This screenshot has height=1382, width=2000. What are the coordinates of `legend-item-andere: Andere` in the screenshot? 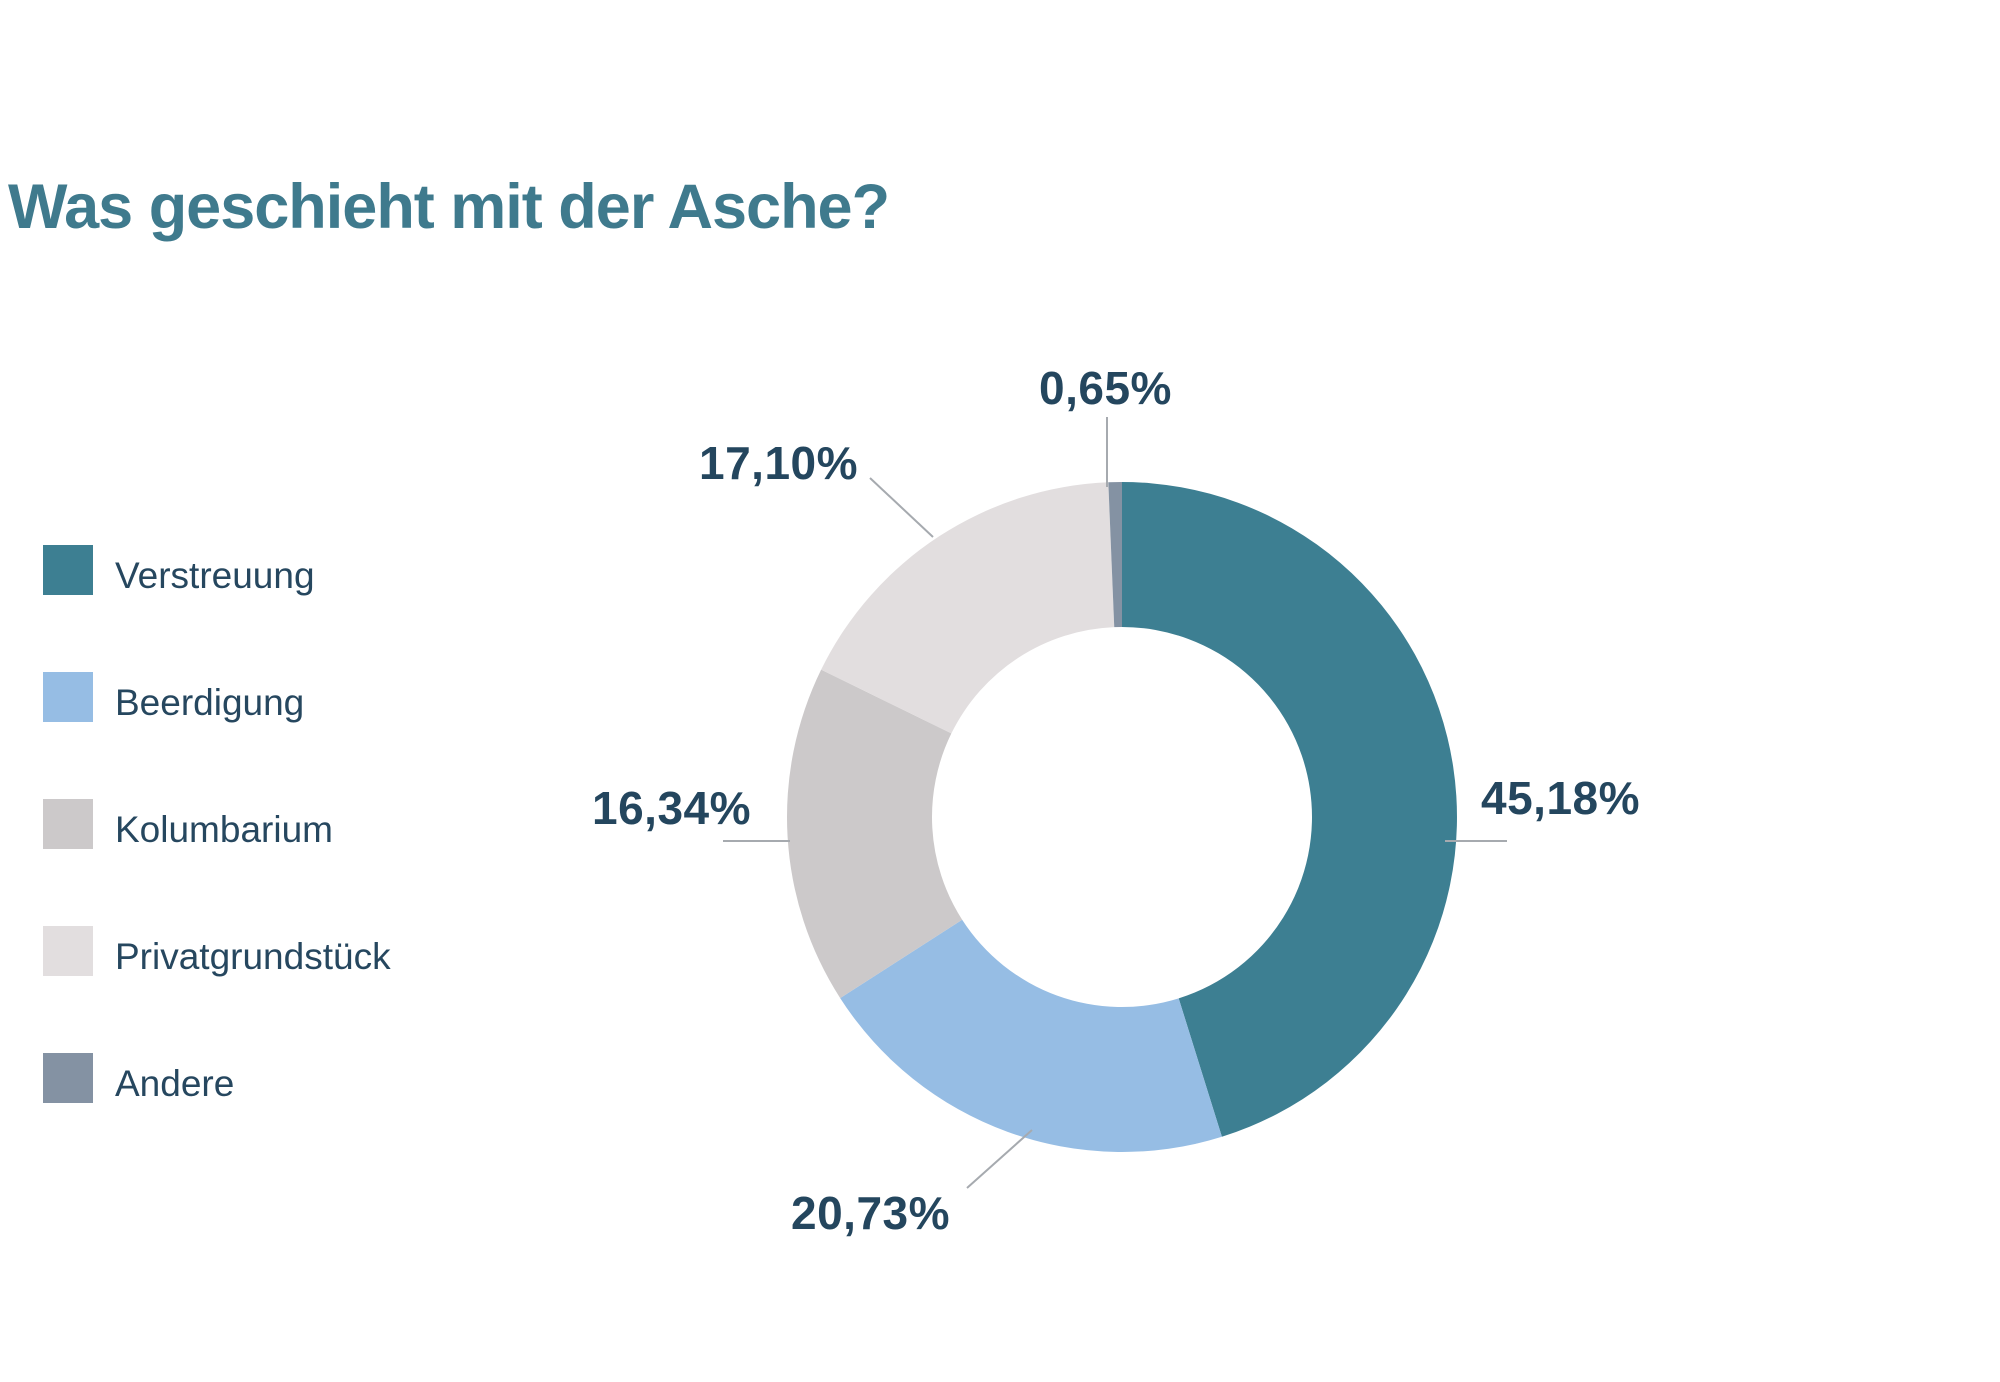 It's located at (217, 1078).